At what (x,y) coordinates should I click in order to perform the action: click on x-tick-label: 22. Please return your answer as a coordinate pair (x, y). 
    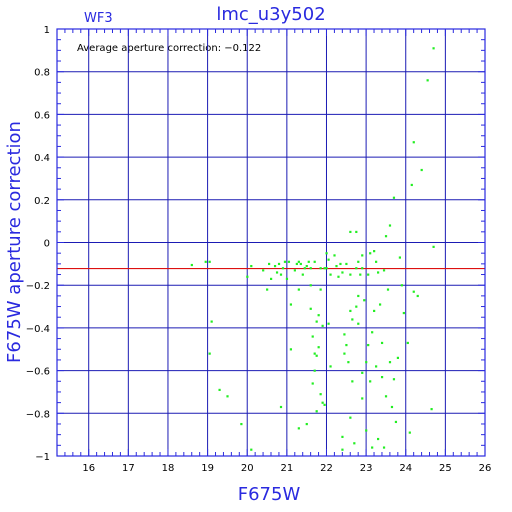
    Looking at the image, I should click on (326, 468).